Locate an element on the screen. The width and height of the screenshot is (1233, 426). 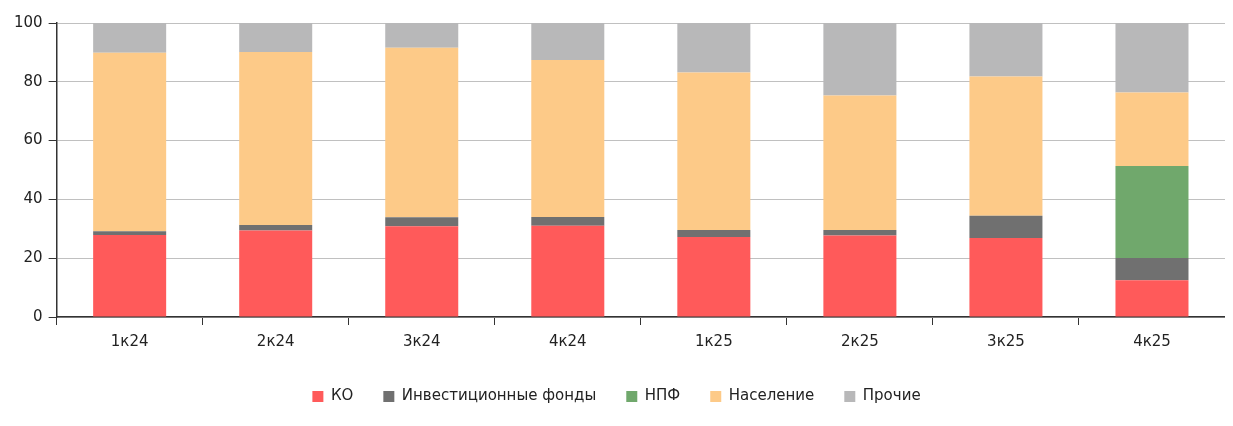
x-tick-label: 4к24 is located at coordinates (567, 340).